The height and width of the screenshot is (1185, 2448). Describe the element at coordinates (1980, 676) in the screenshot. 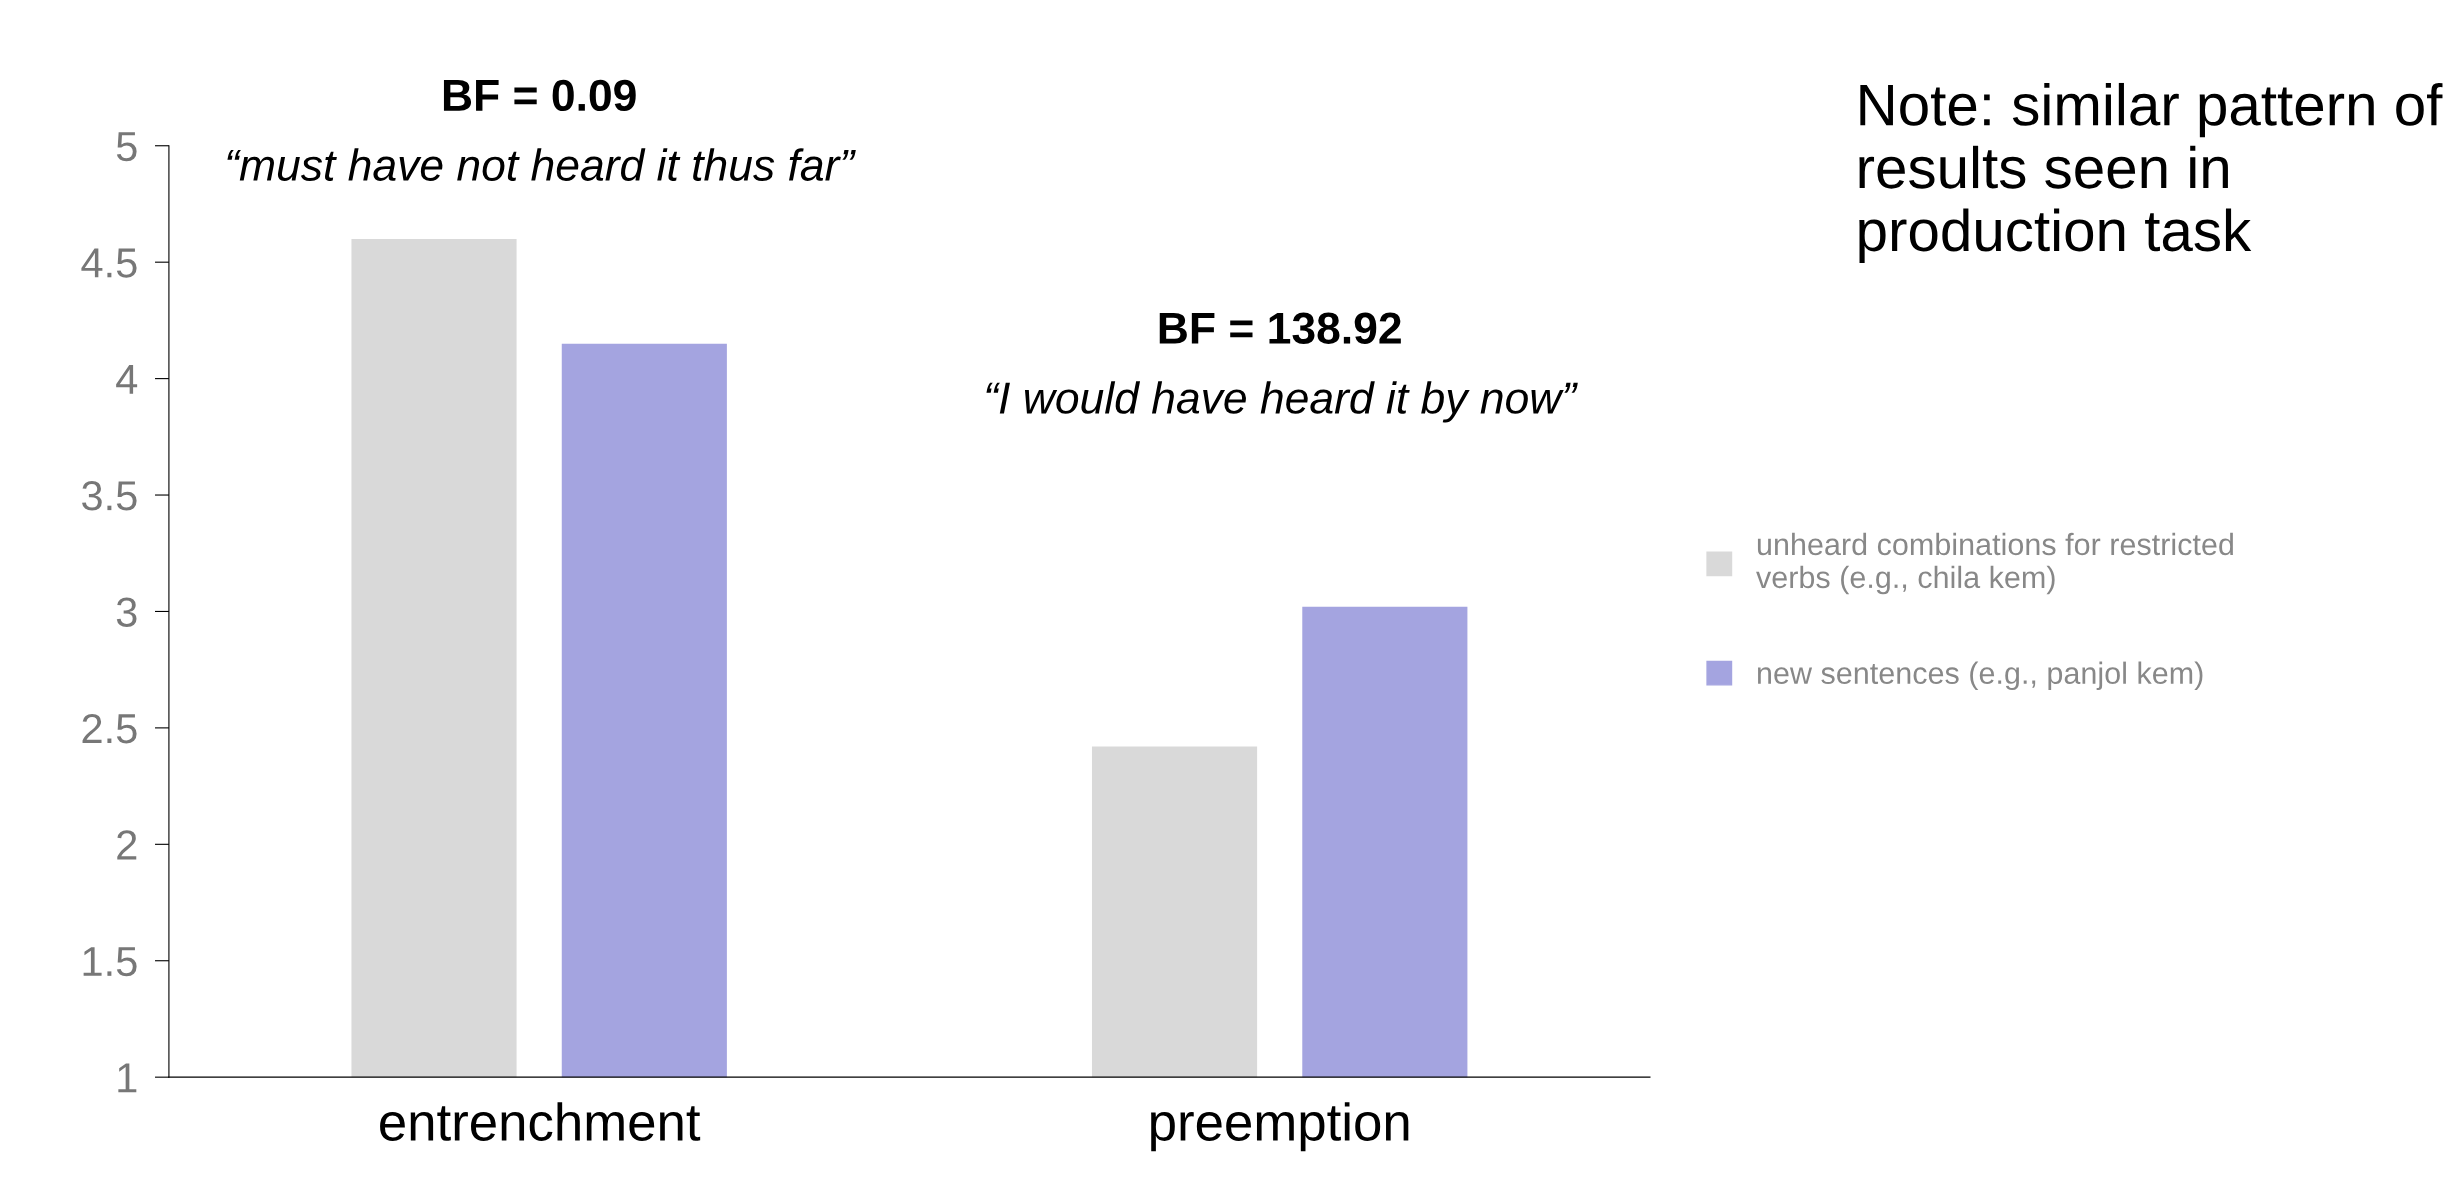

I see `legend-label: new sentences (e.g., panjol kem)` at that location.